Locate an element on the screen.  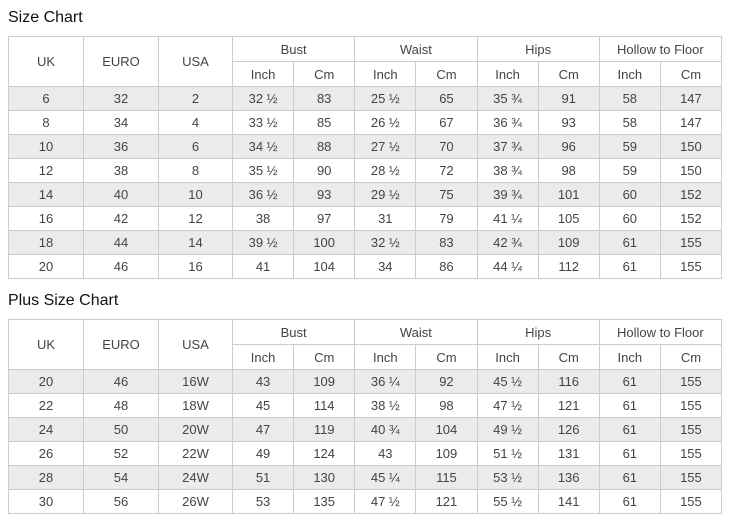
column-header-bust-inch: Inch is located at coordinates (263, 357).